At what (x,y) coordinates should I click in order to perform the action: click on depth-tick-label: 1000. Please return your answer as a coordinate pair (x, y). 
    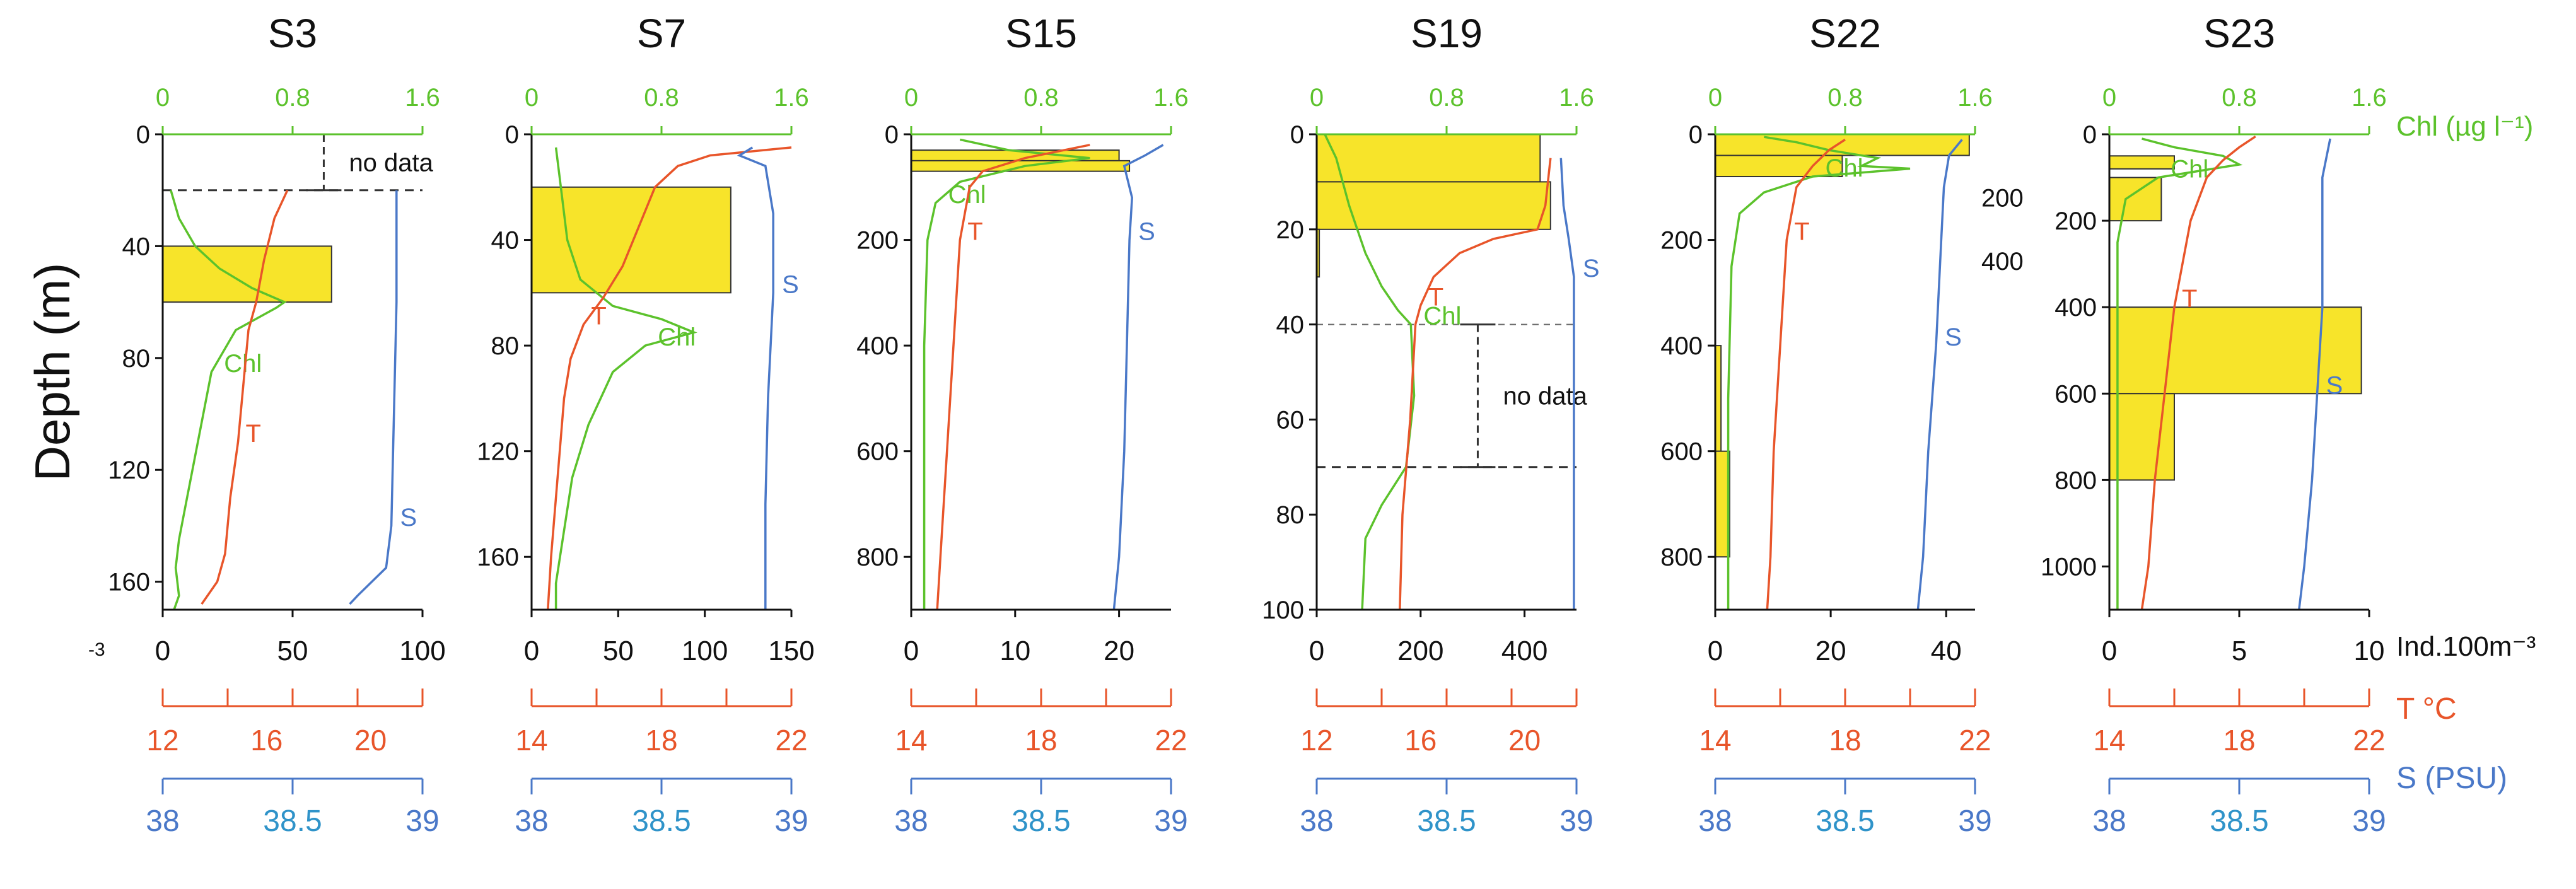
    Looking at the image, I should click on (2069, 567).